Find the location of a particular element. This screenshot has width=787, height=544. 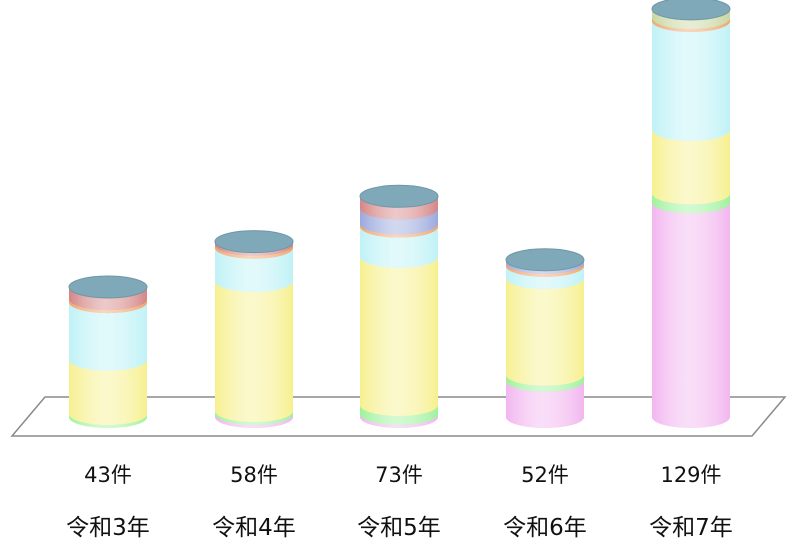

total-count-label: 52件 is located at coordinates (545, 475).